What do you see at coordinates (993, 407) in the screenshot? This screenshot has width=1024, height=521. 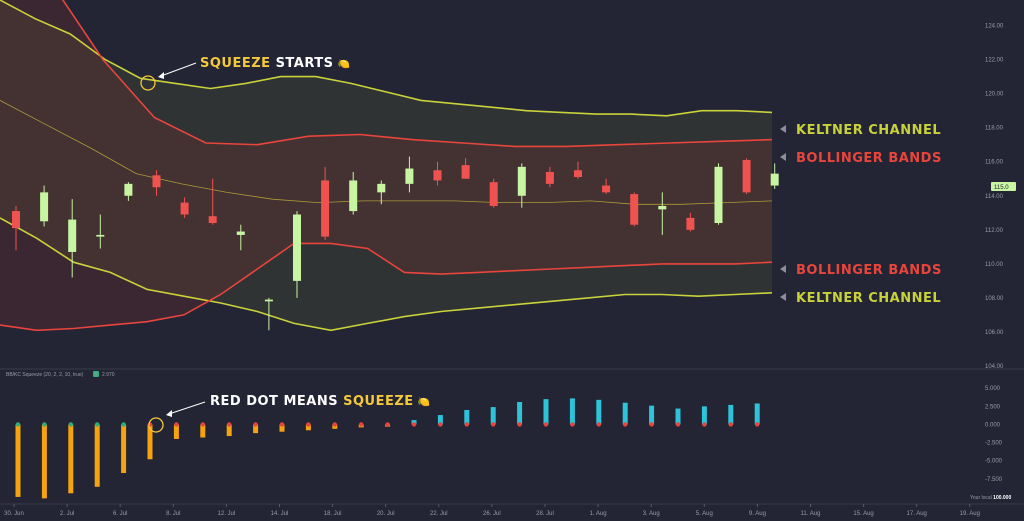 I see `indicator-tick-label: 2.500` at bounding box center [993, 407].